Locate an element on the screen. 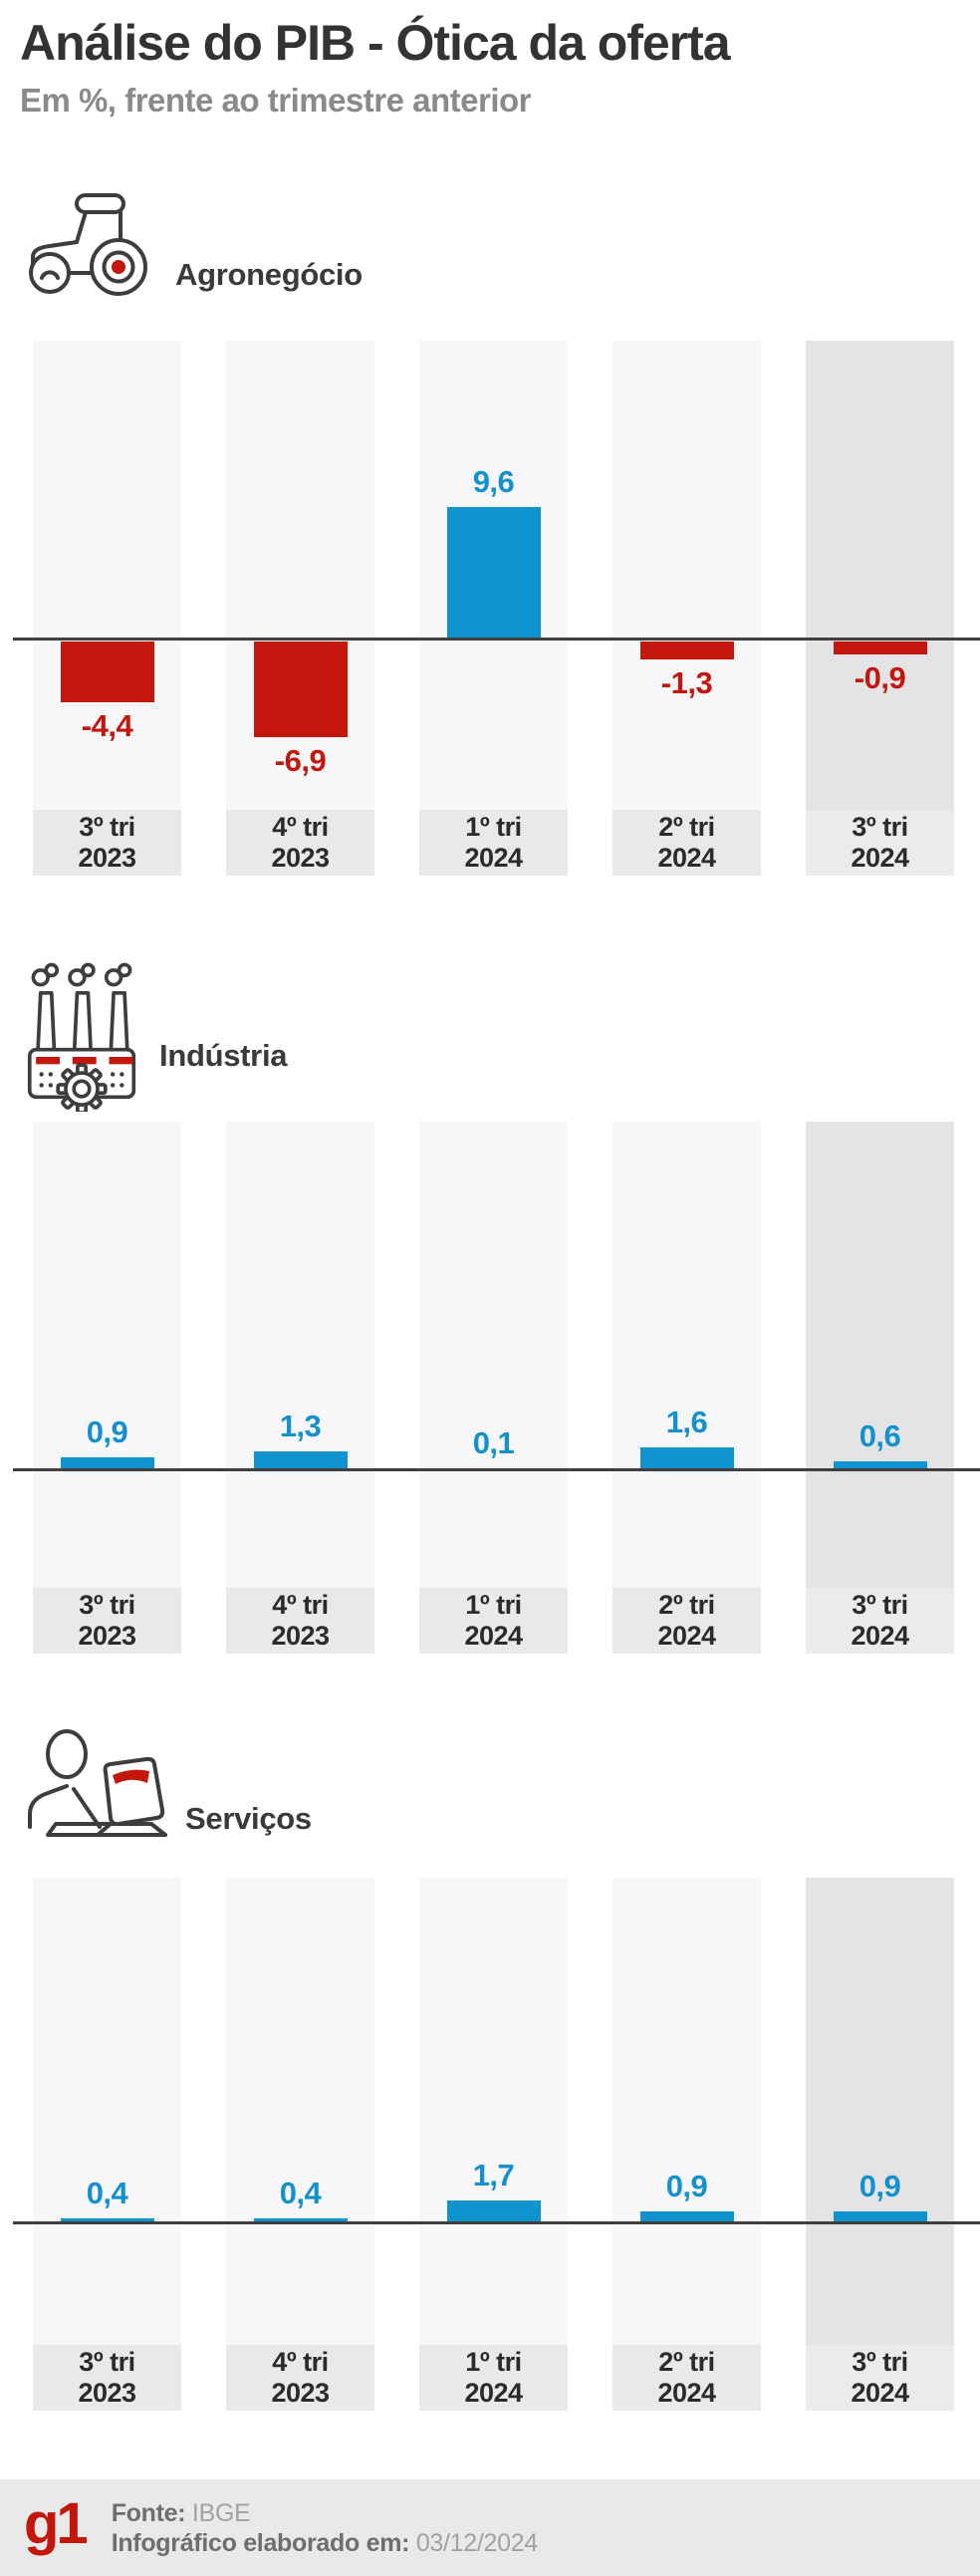  value-label: 0,1 is located at coordinates (494, 1442).